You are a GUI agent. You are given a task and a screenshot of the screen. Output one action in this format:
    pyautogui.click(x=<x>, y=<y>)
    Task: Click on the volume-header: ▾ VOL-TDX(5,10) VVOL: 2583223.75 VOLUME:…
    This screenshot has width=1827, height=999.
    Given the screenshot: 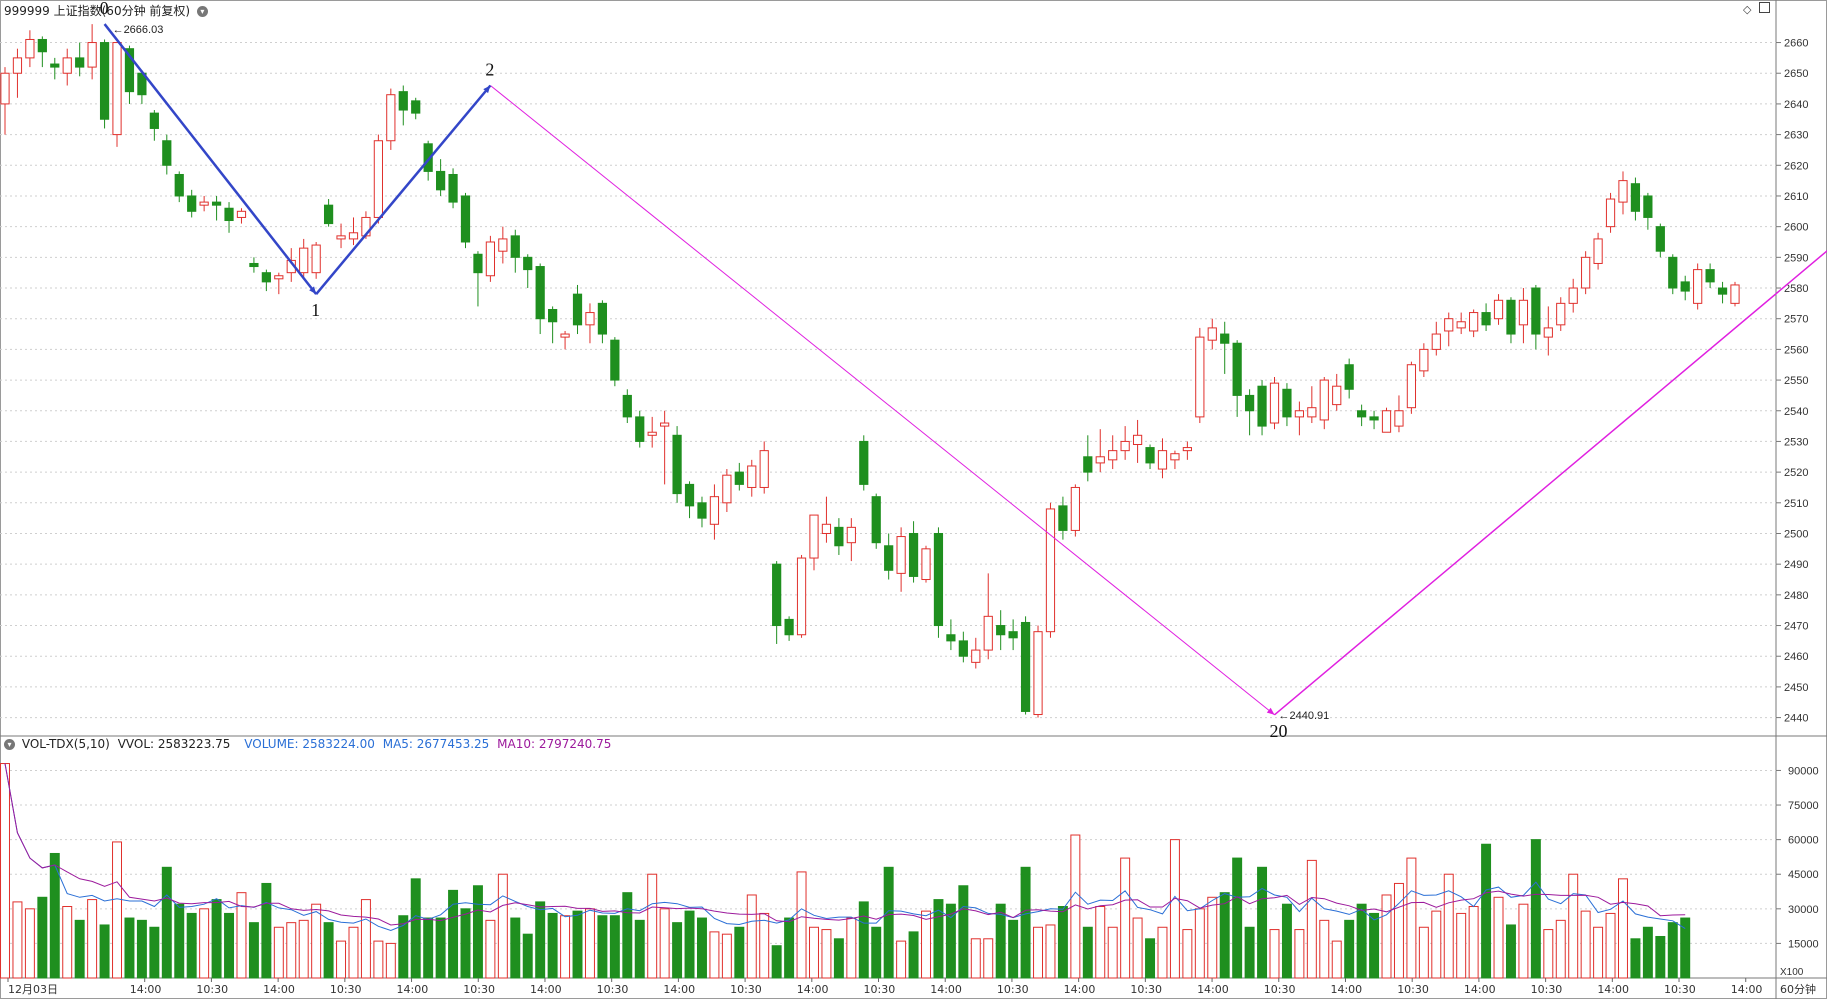 What is the action you would take?
    pyautogui.click(x=307, y=744)
    